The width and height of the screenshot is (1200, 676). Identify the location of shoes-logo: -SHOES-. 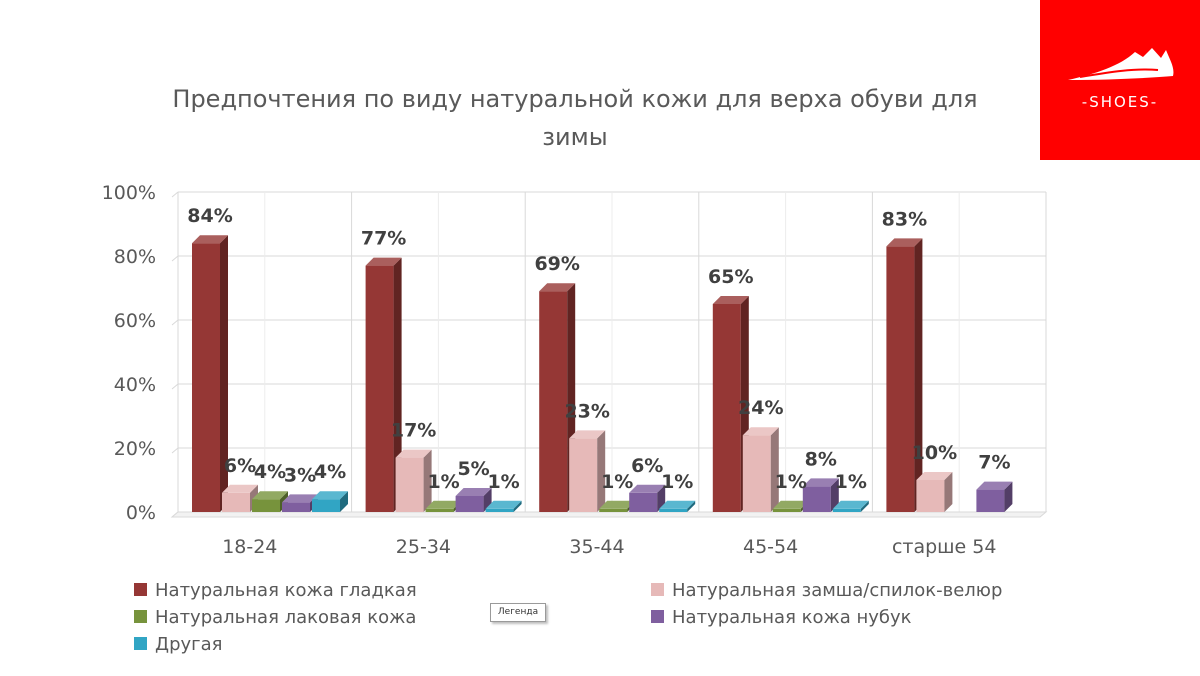
(1120, 80).